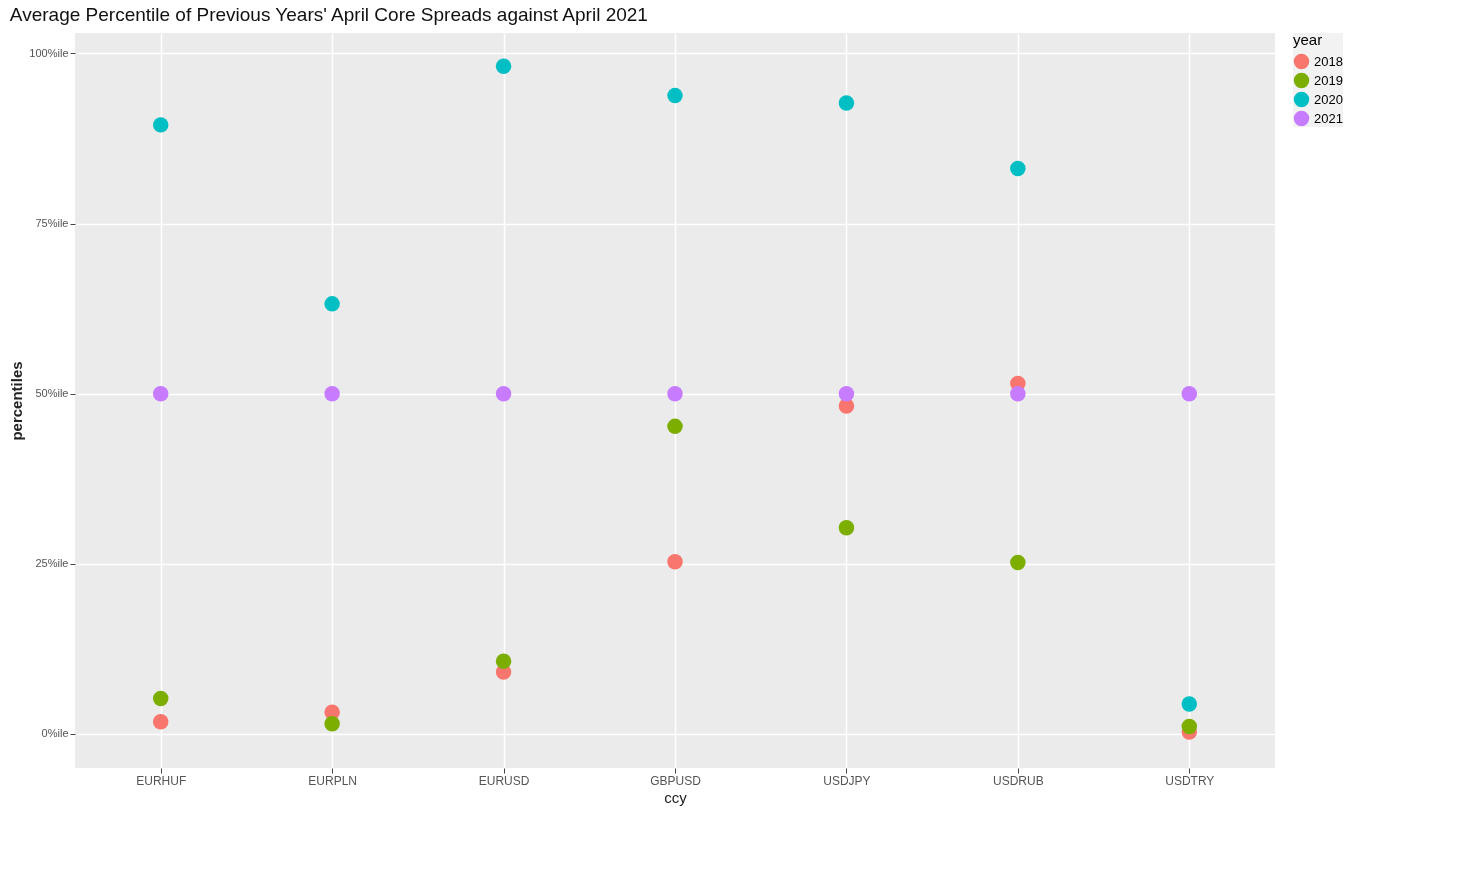  What do you see at coordinates (1328, 118) in the screenshot?
I see `legend-label: 2021` at bounding box center [1328, 118].